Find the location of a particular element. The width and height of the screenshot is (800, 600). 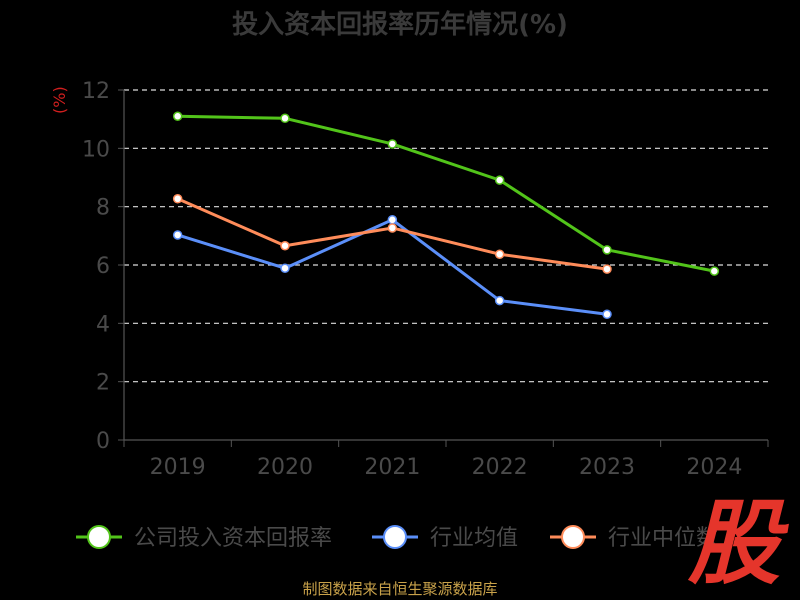

x-tick-label-2021: 2021 is located at coordinates (392, 467).